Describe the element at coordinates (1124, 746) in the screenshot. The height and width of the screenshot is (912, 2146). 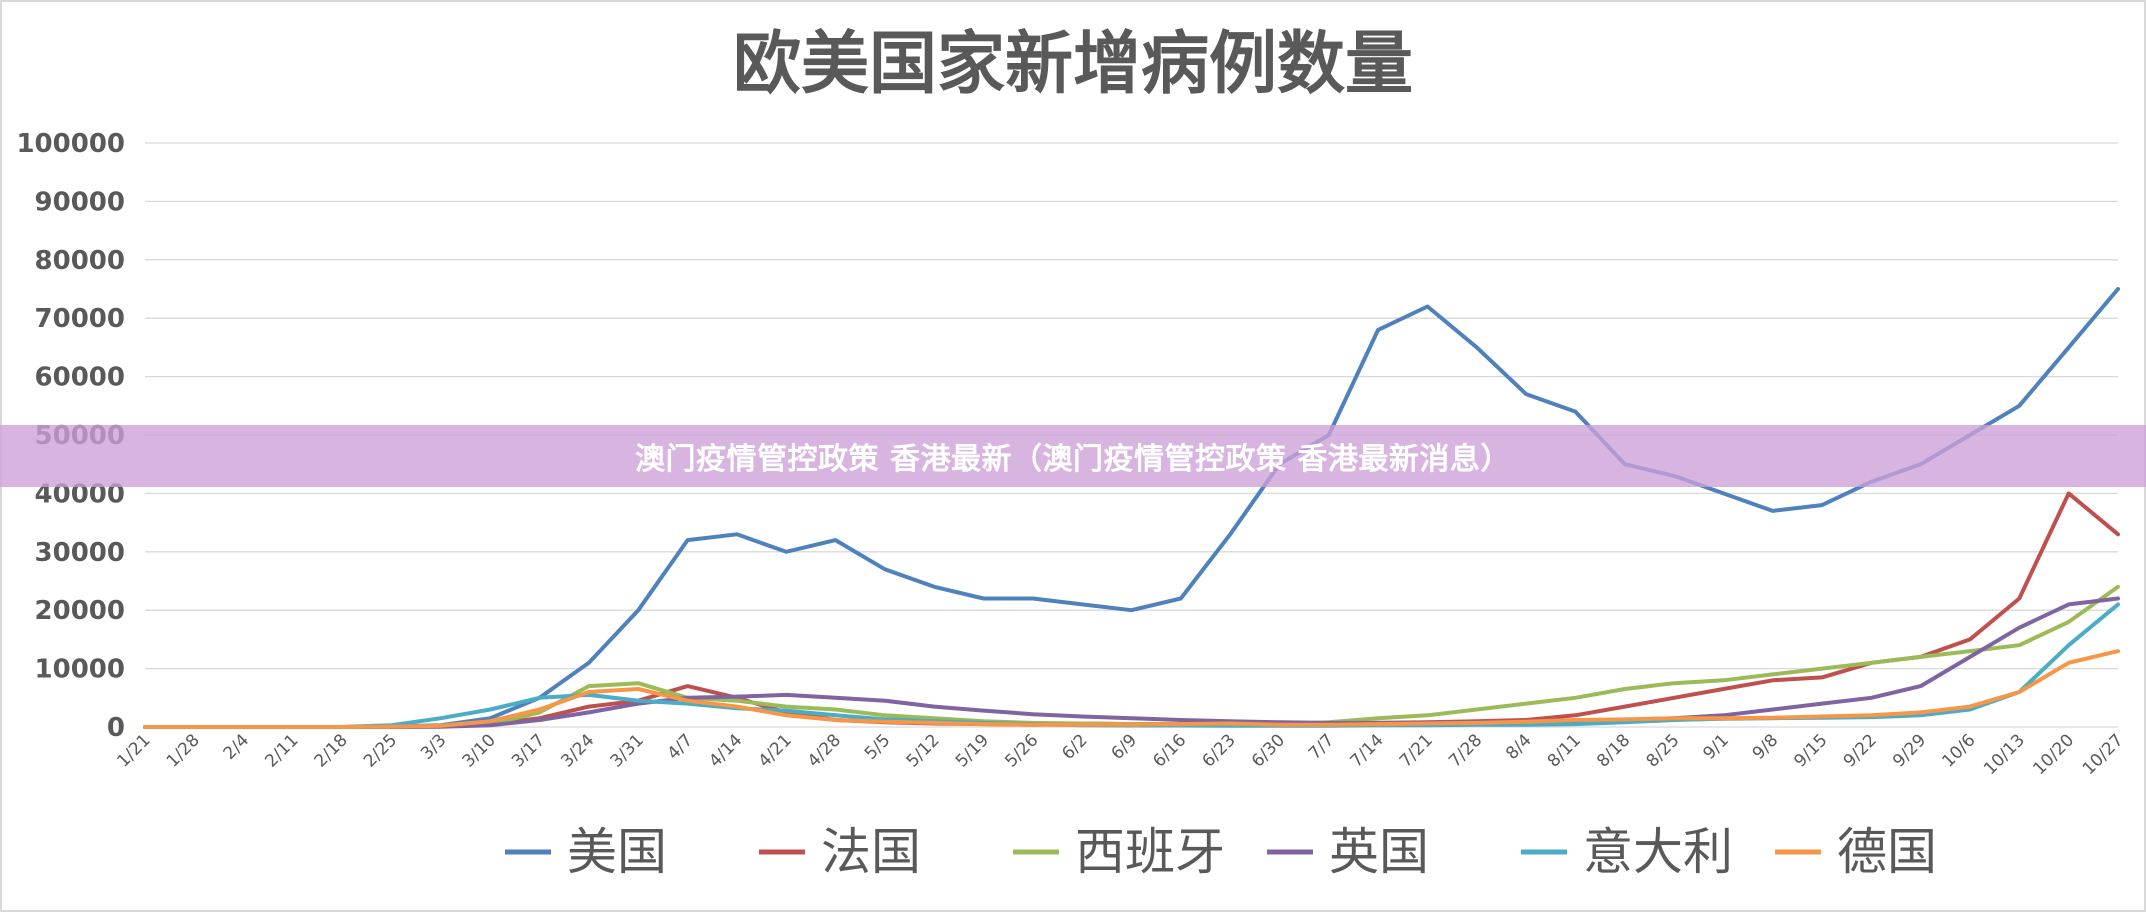
I see `x-tick-label-20: 6/9` at that location.